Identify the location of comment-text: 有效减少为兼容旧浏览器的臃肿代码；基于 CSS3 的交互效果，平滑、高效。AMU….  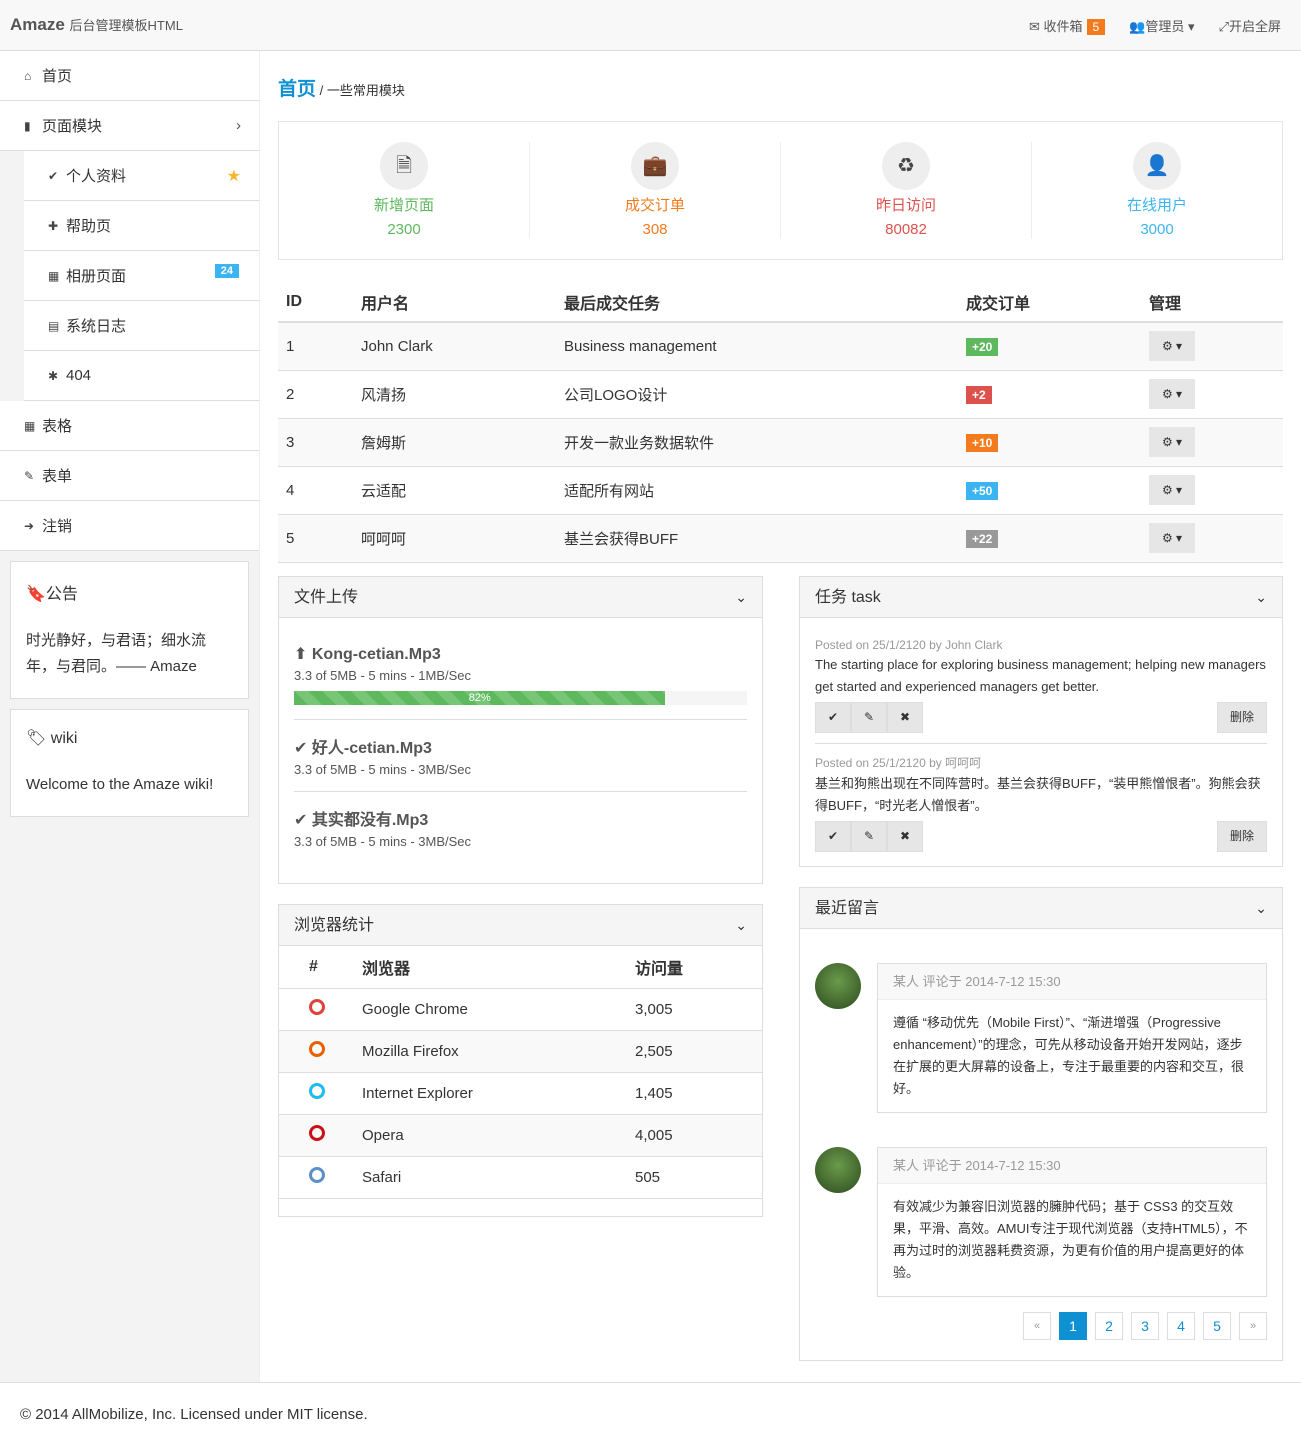
(1070, 1239).